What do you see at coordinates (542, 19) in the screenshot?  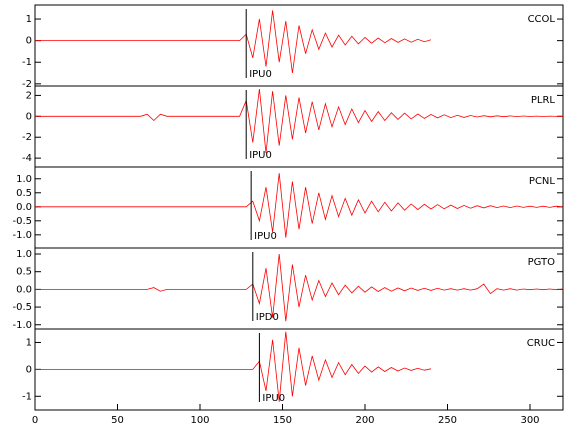 I see `station-name: CCOL` at bounding box center [542, 19].